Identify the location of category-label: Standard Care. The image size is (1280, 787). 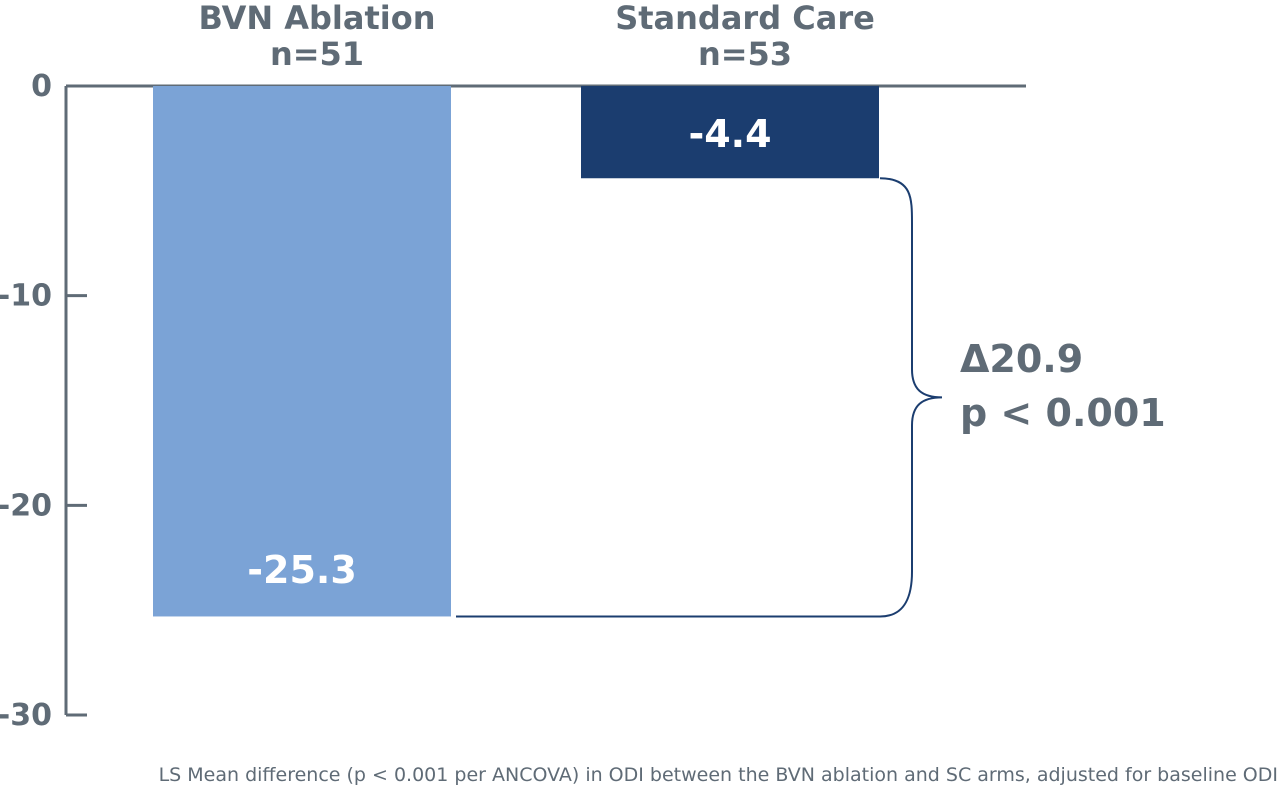
(745, 18).